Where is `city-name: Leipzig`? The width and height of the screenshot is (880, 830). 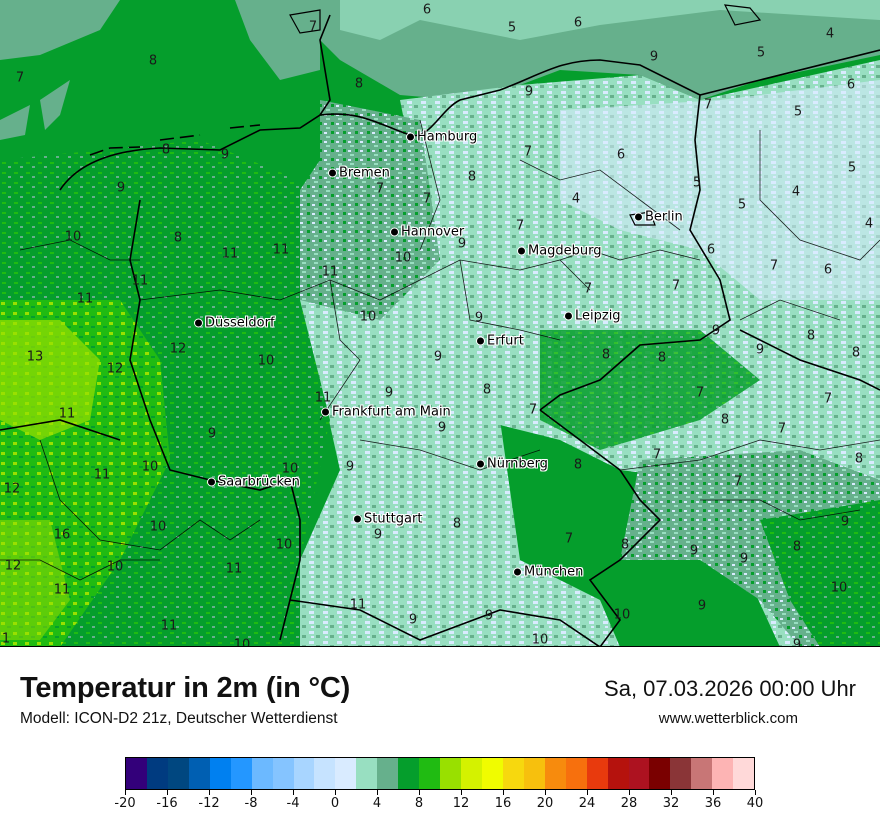
city-name: Leipzig is located at coordinates (598, 316).